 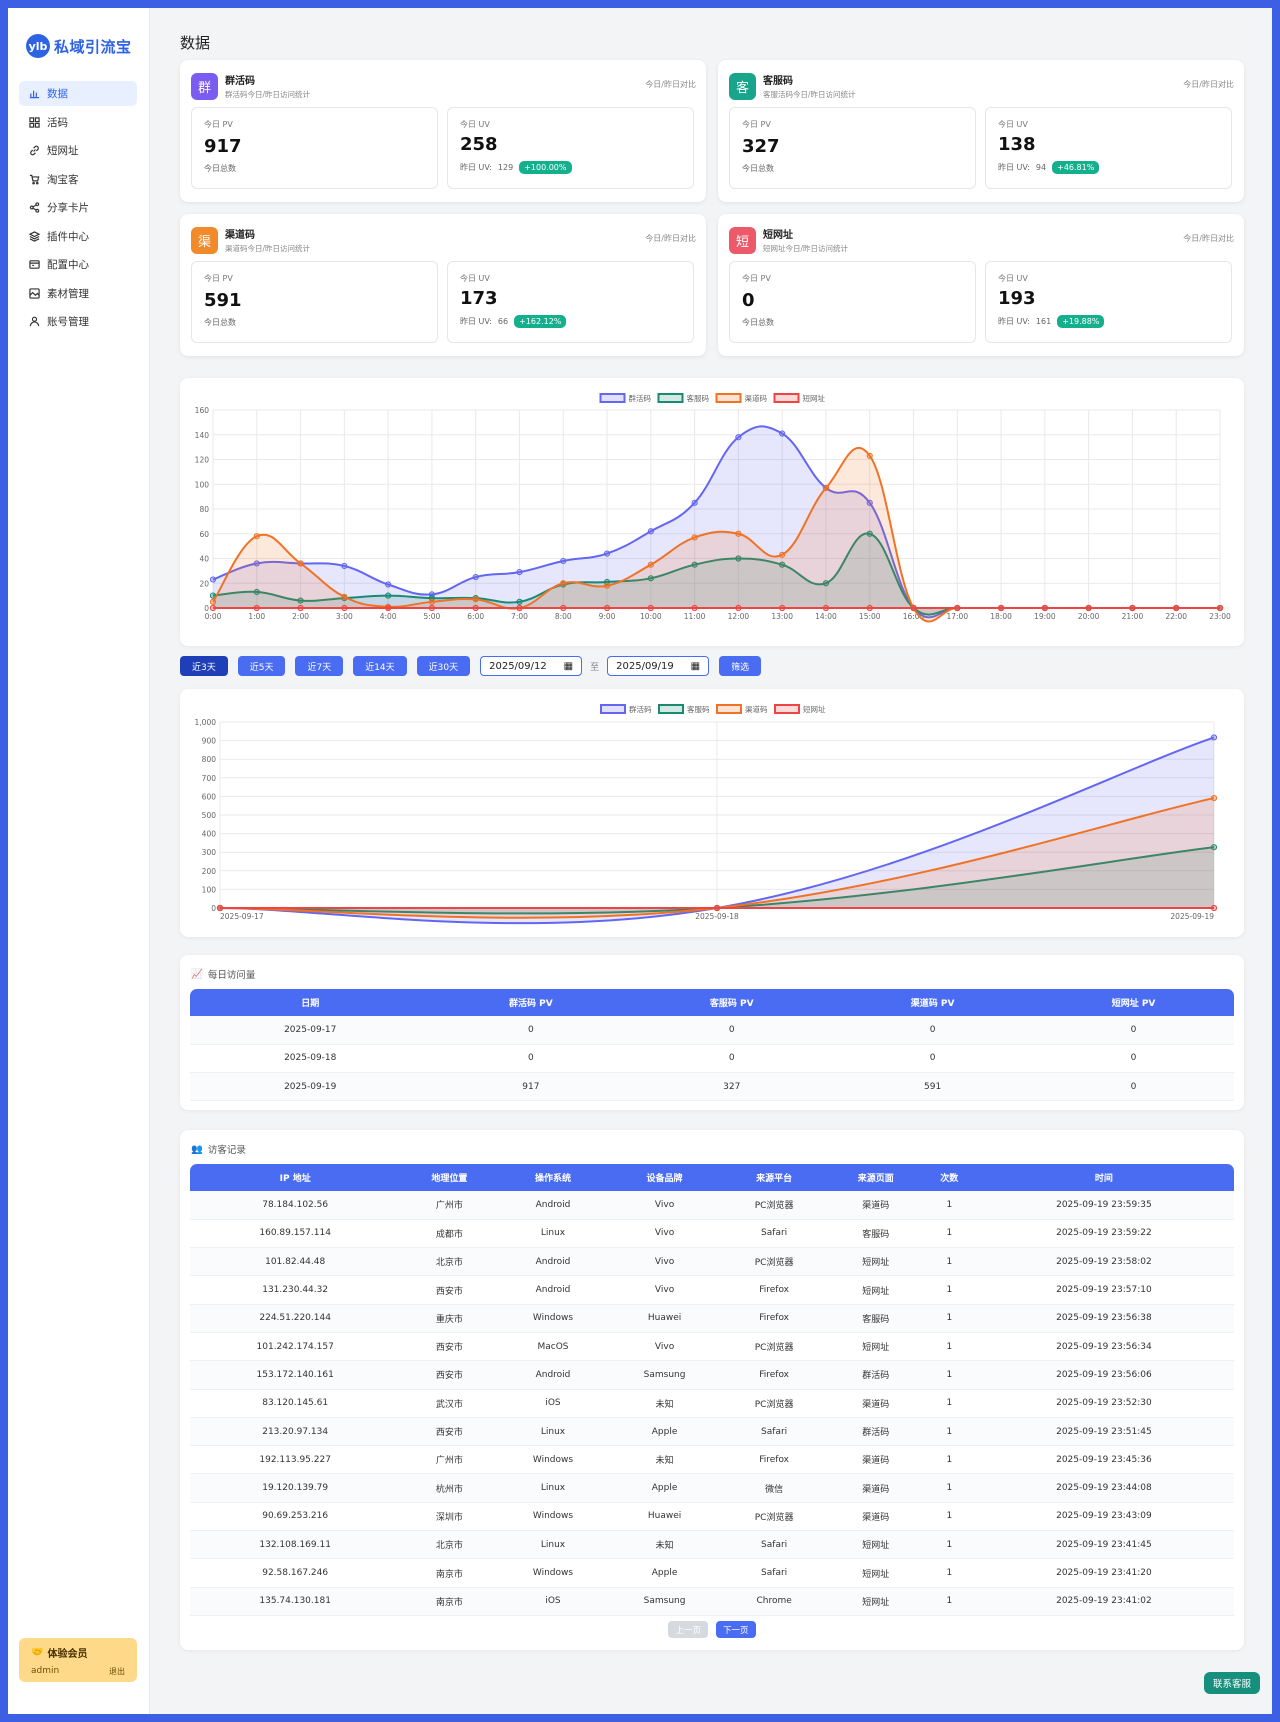 I want to click on logo: ylb 私域引流宝, so click(x=79, y=46).